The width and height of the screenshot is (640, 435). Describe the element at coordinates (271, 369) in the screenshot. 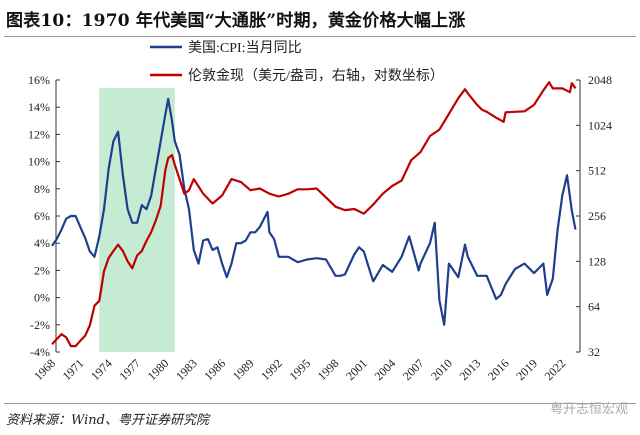

I see `x-tick-label: 1992` at that location.